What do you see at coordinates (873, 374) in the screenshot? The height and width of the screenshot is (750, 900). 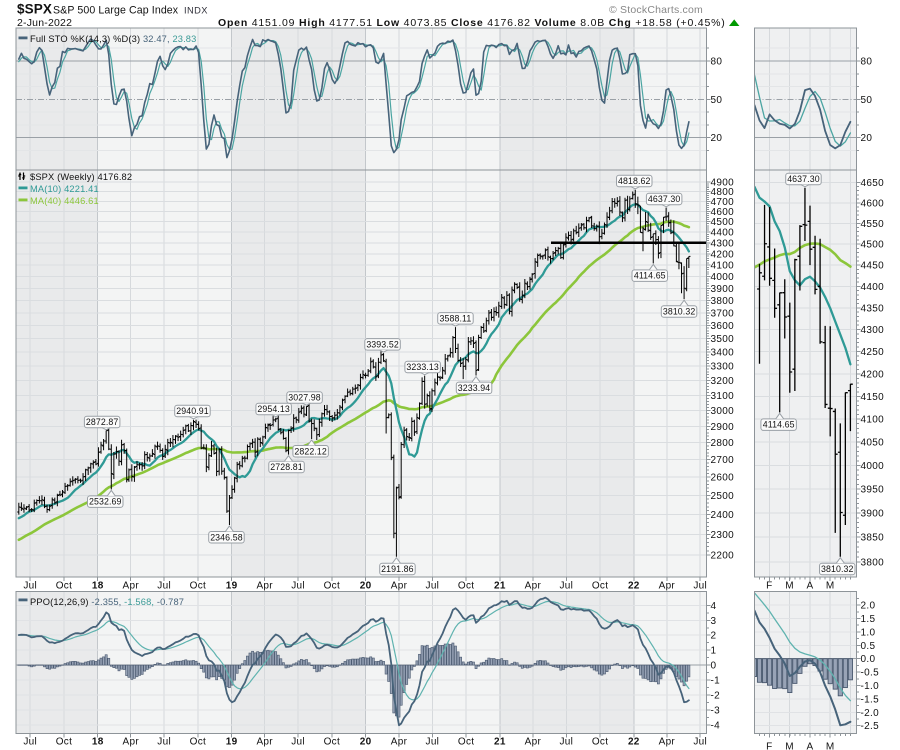 I see `svg-text: 4200` at bounding box center [873, 374].